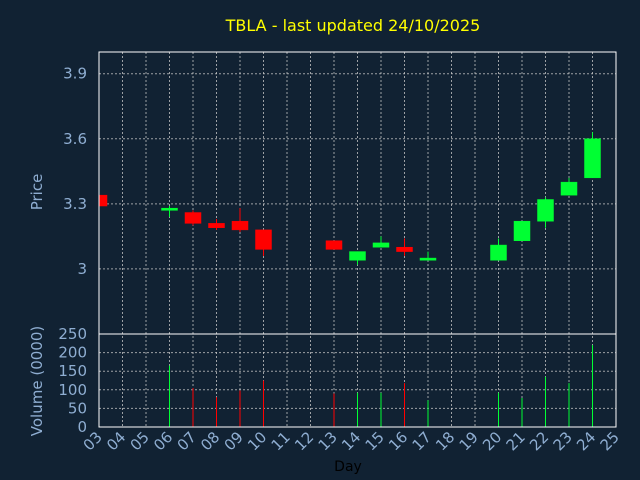 Image resolution: width=640 pixels, height=480 pixels. Describe the element at coordinates (398, 441) in the screenshot. I see `x-tick-label: 16` at that location.